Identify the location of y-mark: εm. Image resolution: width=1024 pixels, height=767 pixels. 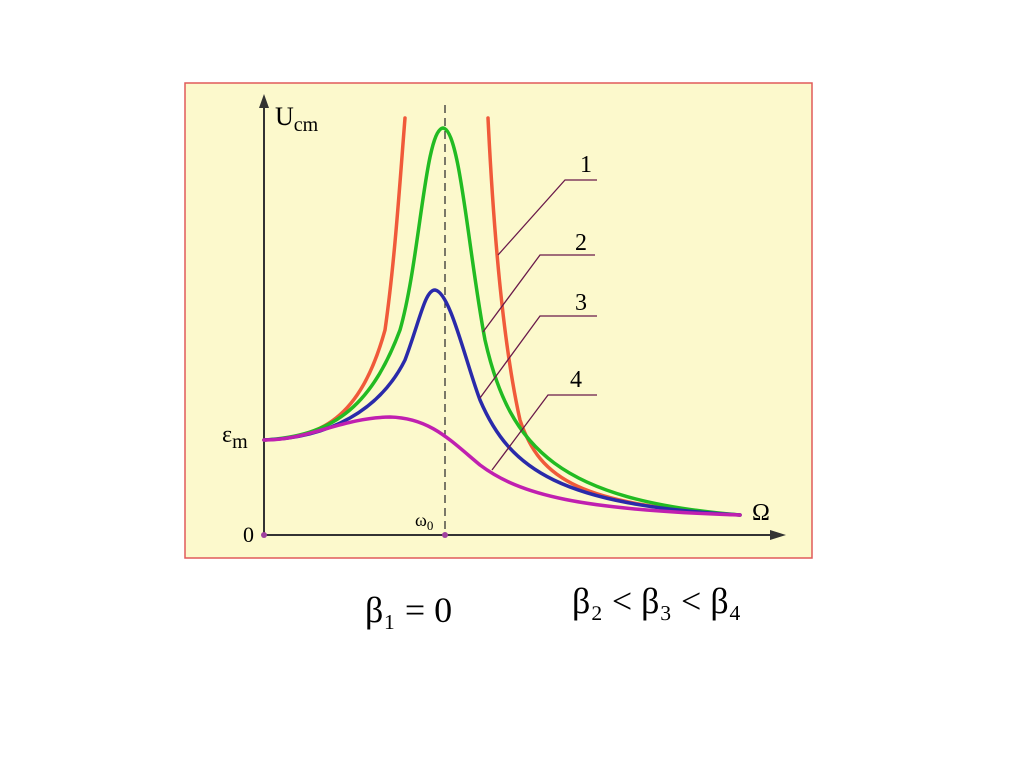
(235, 437).